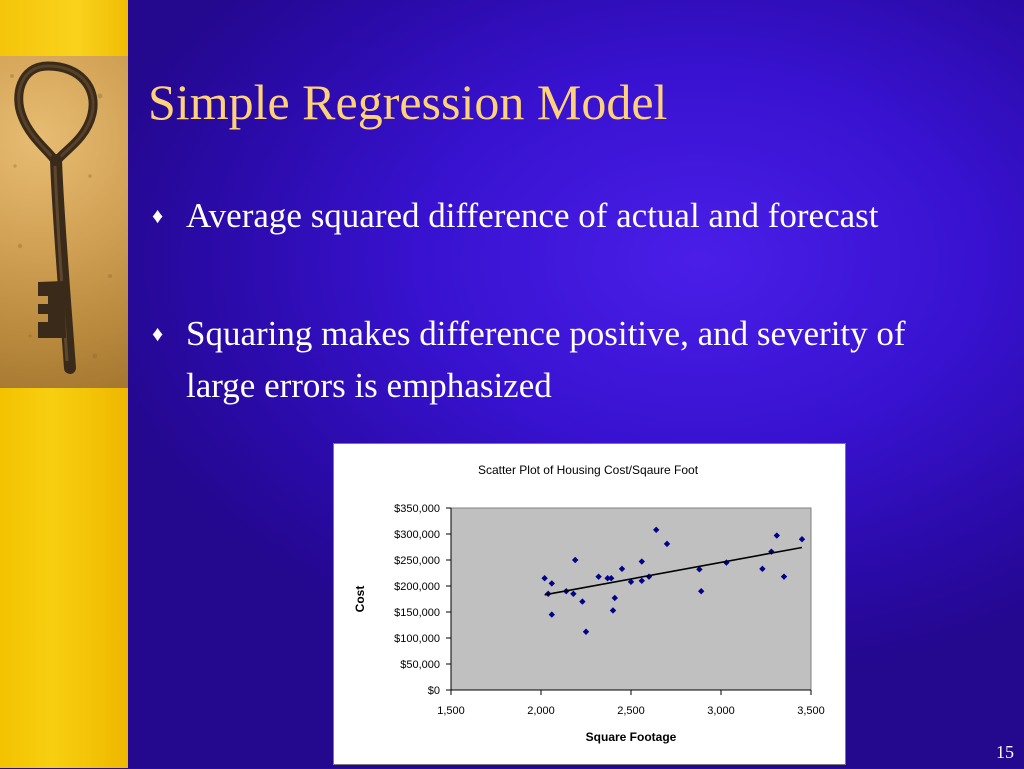  I want to click on x-tick-labels: 1,500 2,000 2,500 3,000 3,500, so click(631, 711).